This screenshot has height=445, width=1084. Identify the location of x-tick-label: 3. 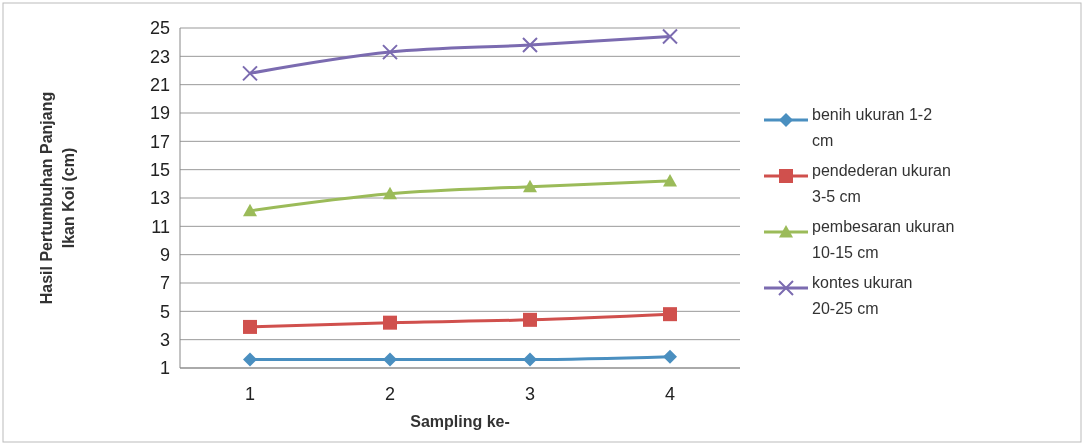
(530, 394).